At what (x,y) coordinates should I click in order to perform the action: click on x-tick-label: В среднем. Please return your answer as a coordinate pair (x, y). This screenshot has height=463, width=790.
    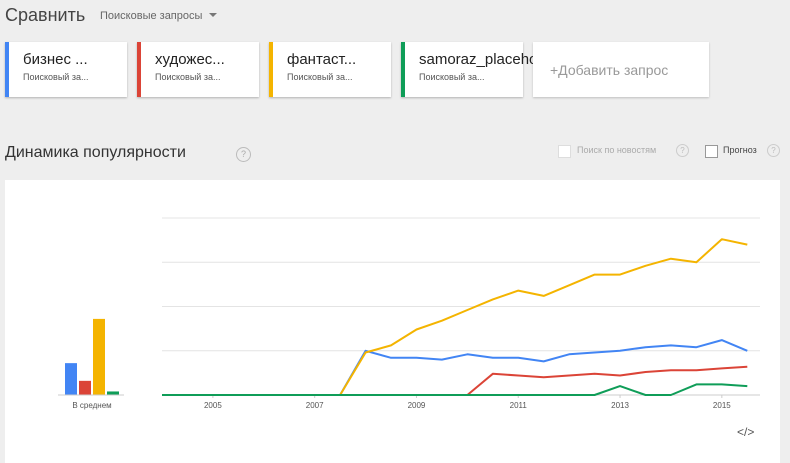
    Looking at the image, I should click on (91, 405).